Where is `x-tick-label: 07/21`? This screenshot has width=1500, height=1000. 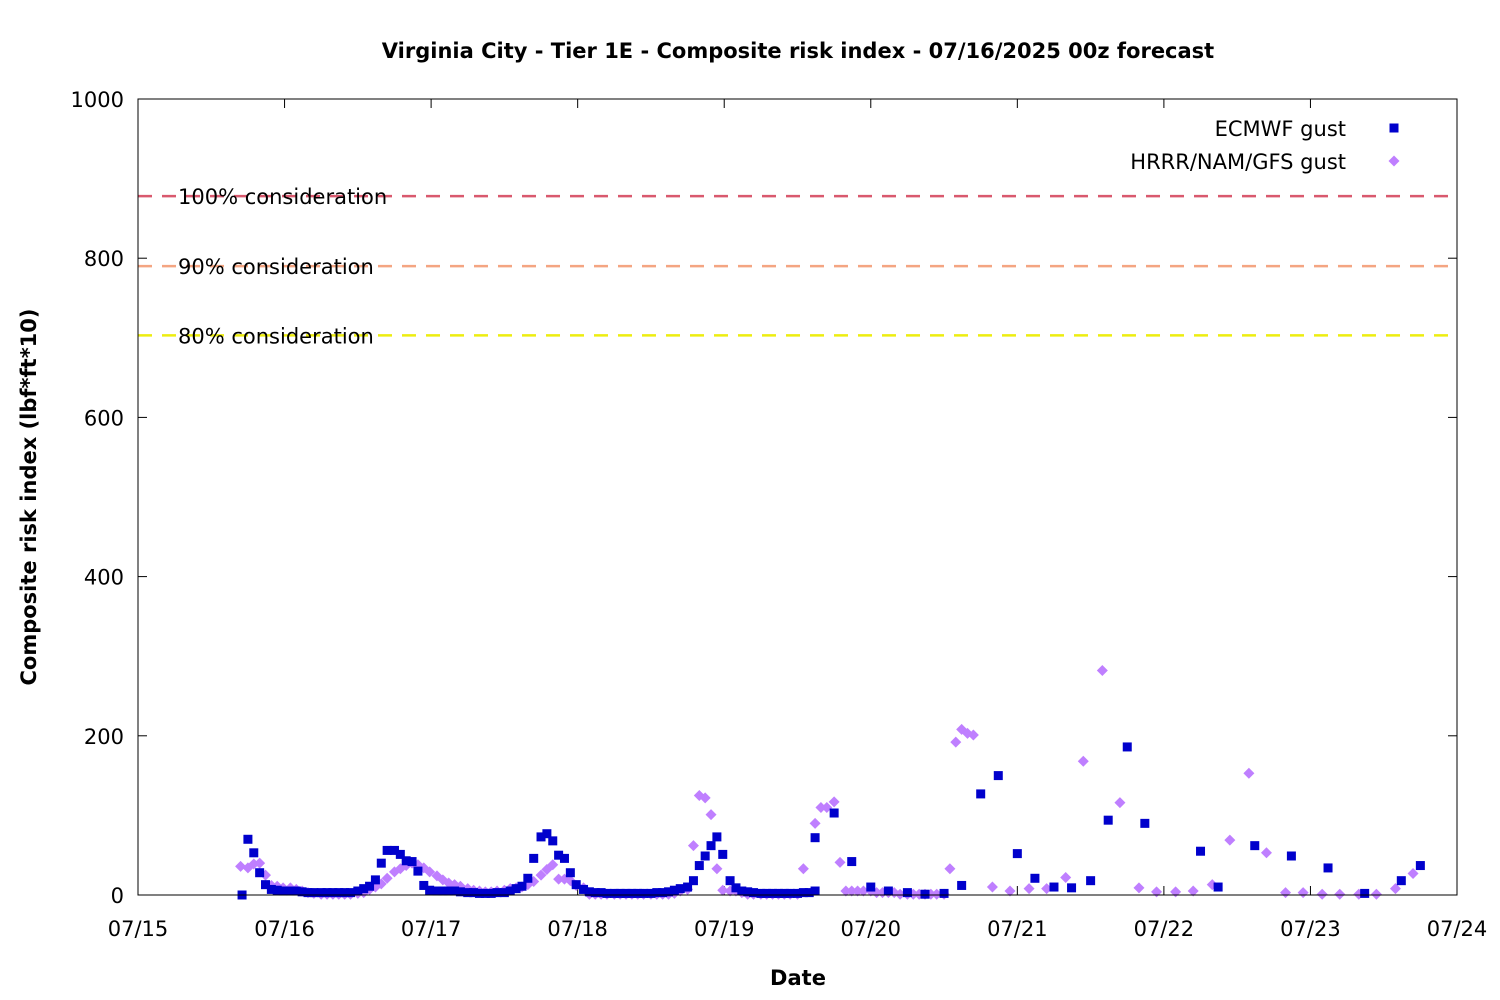 x-tick-label: 07/21 is located at coordinates (1017, 929).